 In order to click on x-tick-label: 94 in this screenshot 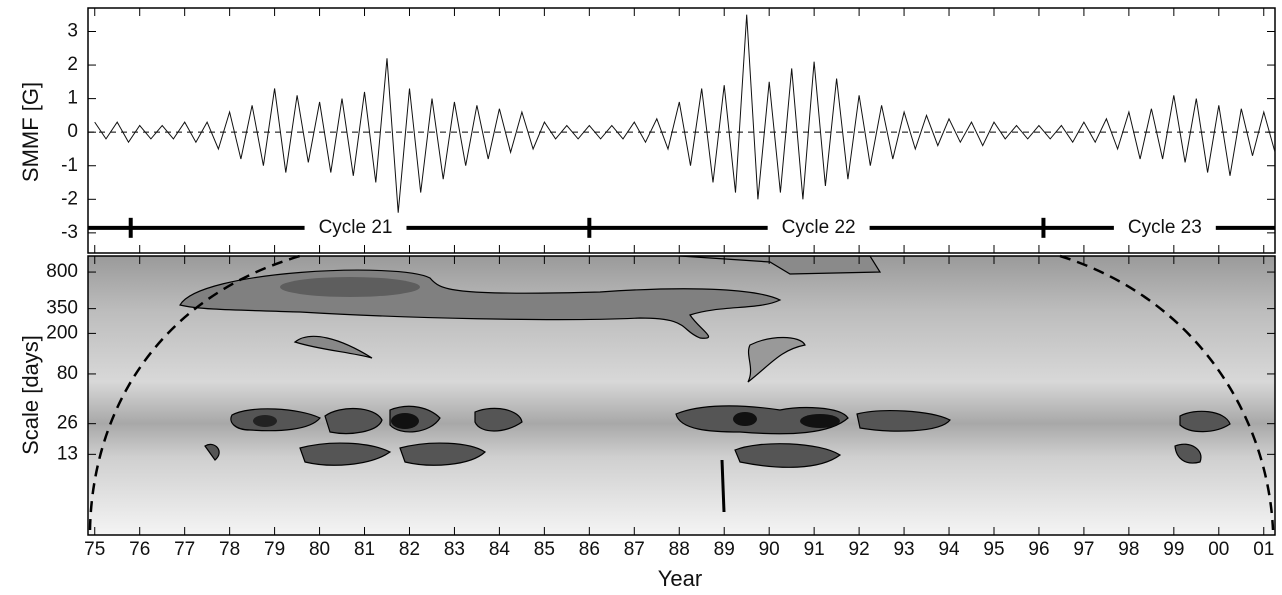, I will do `click(949, 549)`.